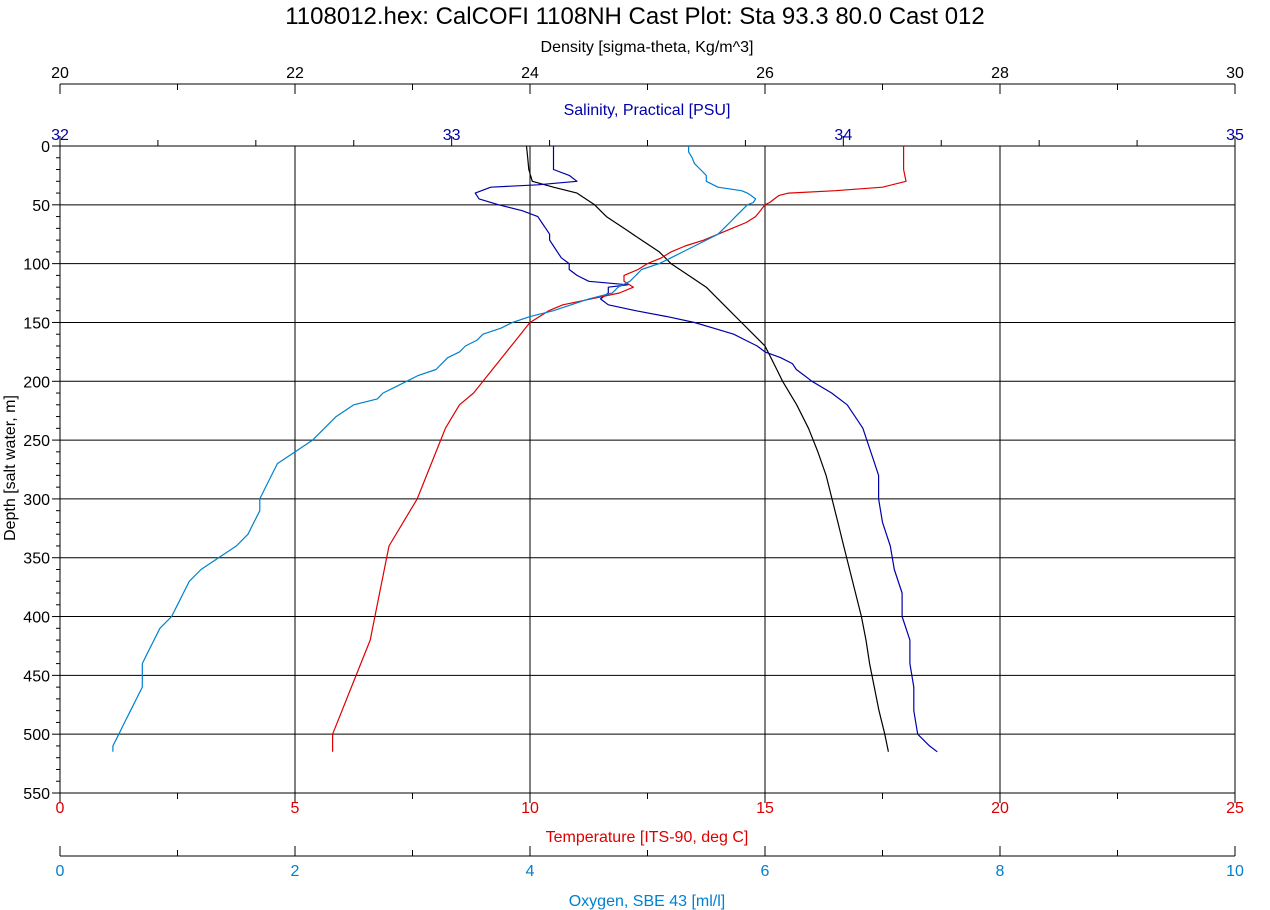 The width and height of the screenshot is (1270, 910). Describe the element at coordinates (36, 735) in the screenshot. I see `depth-tick-label: 500` at that location.